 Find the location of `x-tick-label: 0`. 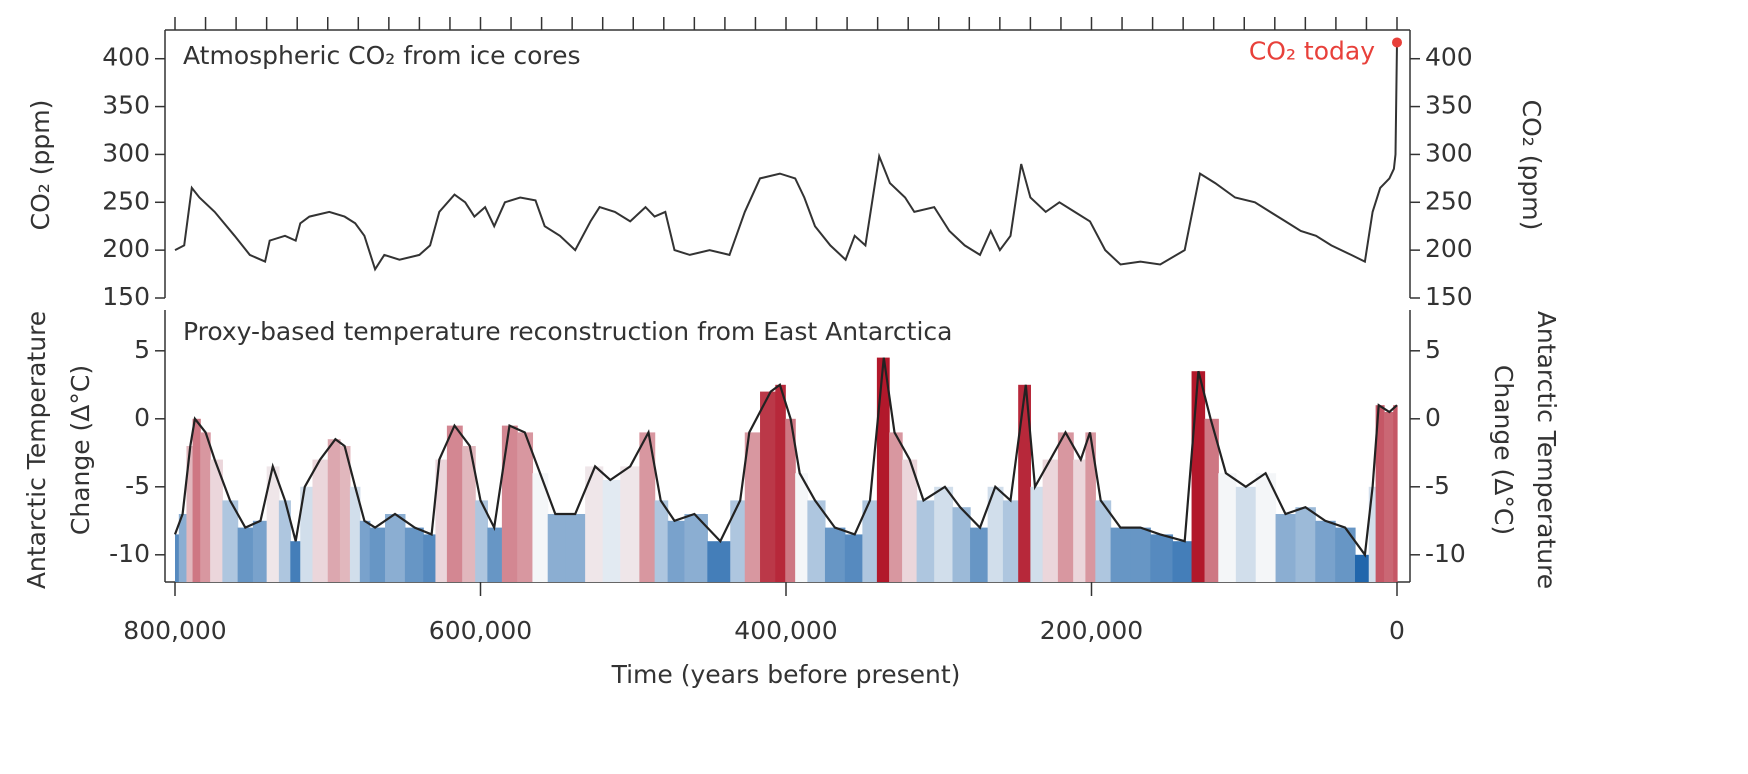

x-tick-label: 0 is located at coordinates (1397, 630).